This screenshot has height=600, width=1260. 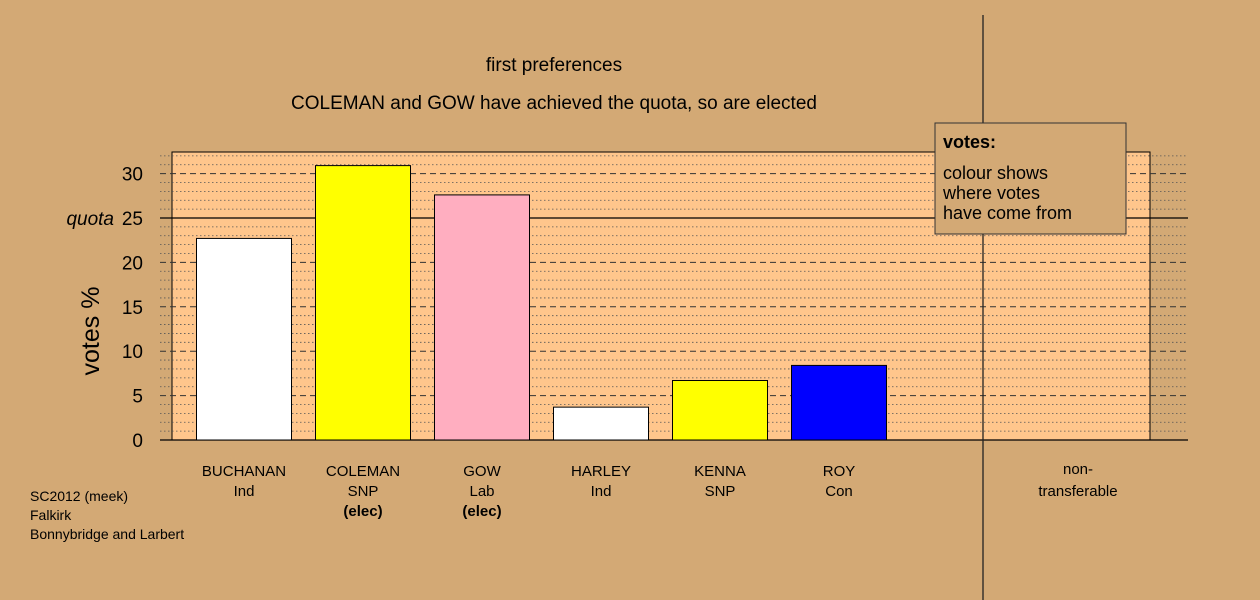 What do you see at coordinates (137, 441) in the screenshot?
I see `y-tick-label: 0` at bounding box center [137, 441].